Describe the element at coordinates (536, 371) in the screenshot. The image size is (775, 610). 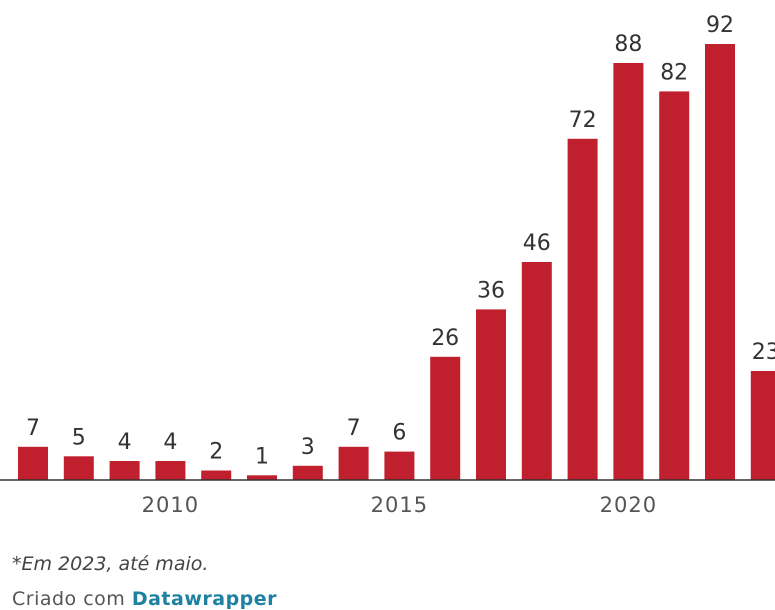
I see `bar-2018` at that location.